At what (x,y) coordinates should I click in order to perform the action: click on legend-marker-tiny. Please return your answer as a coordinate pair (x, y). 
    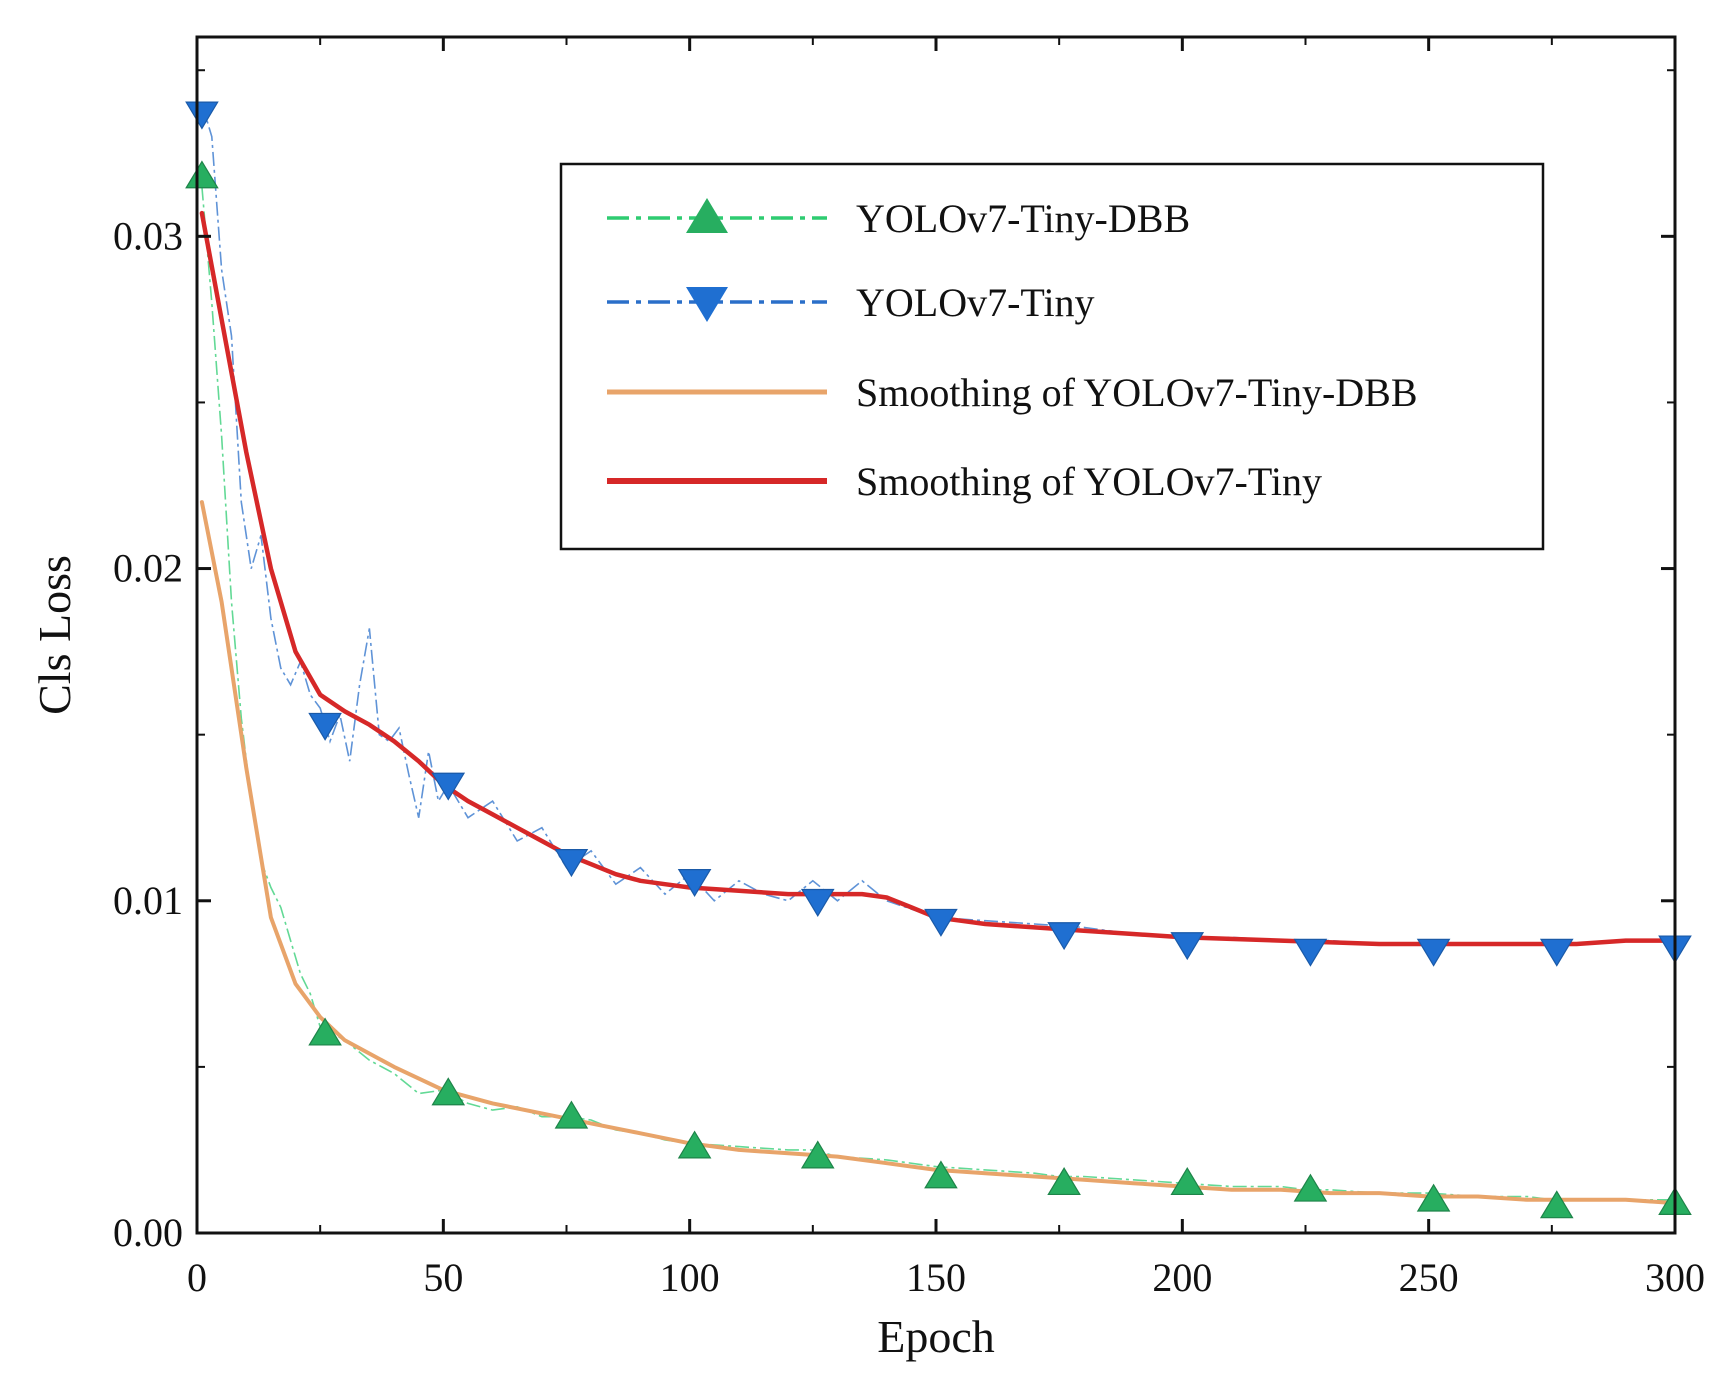
    Looking at the image, I should click on (707, 304).